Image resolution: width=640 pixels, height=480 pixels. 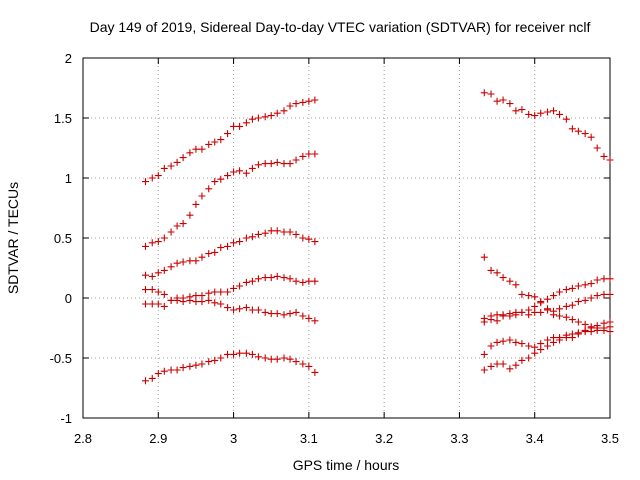 I want to click on x-tick-label: 2.8, so click(x=83, y=438).